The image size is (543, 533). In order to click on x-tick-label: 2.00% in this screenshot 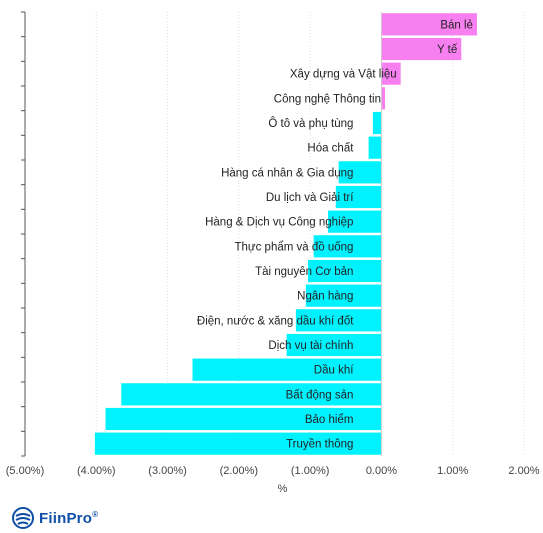, I will do `click(523, 471)`.